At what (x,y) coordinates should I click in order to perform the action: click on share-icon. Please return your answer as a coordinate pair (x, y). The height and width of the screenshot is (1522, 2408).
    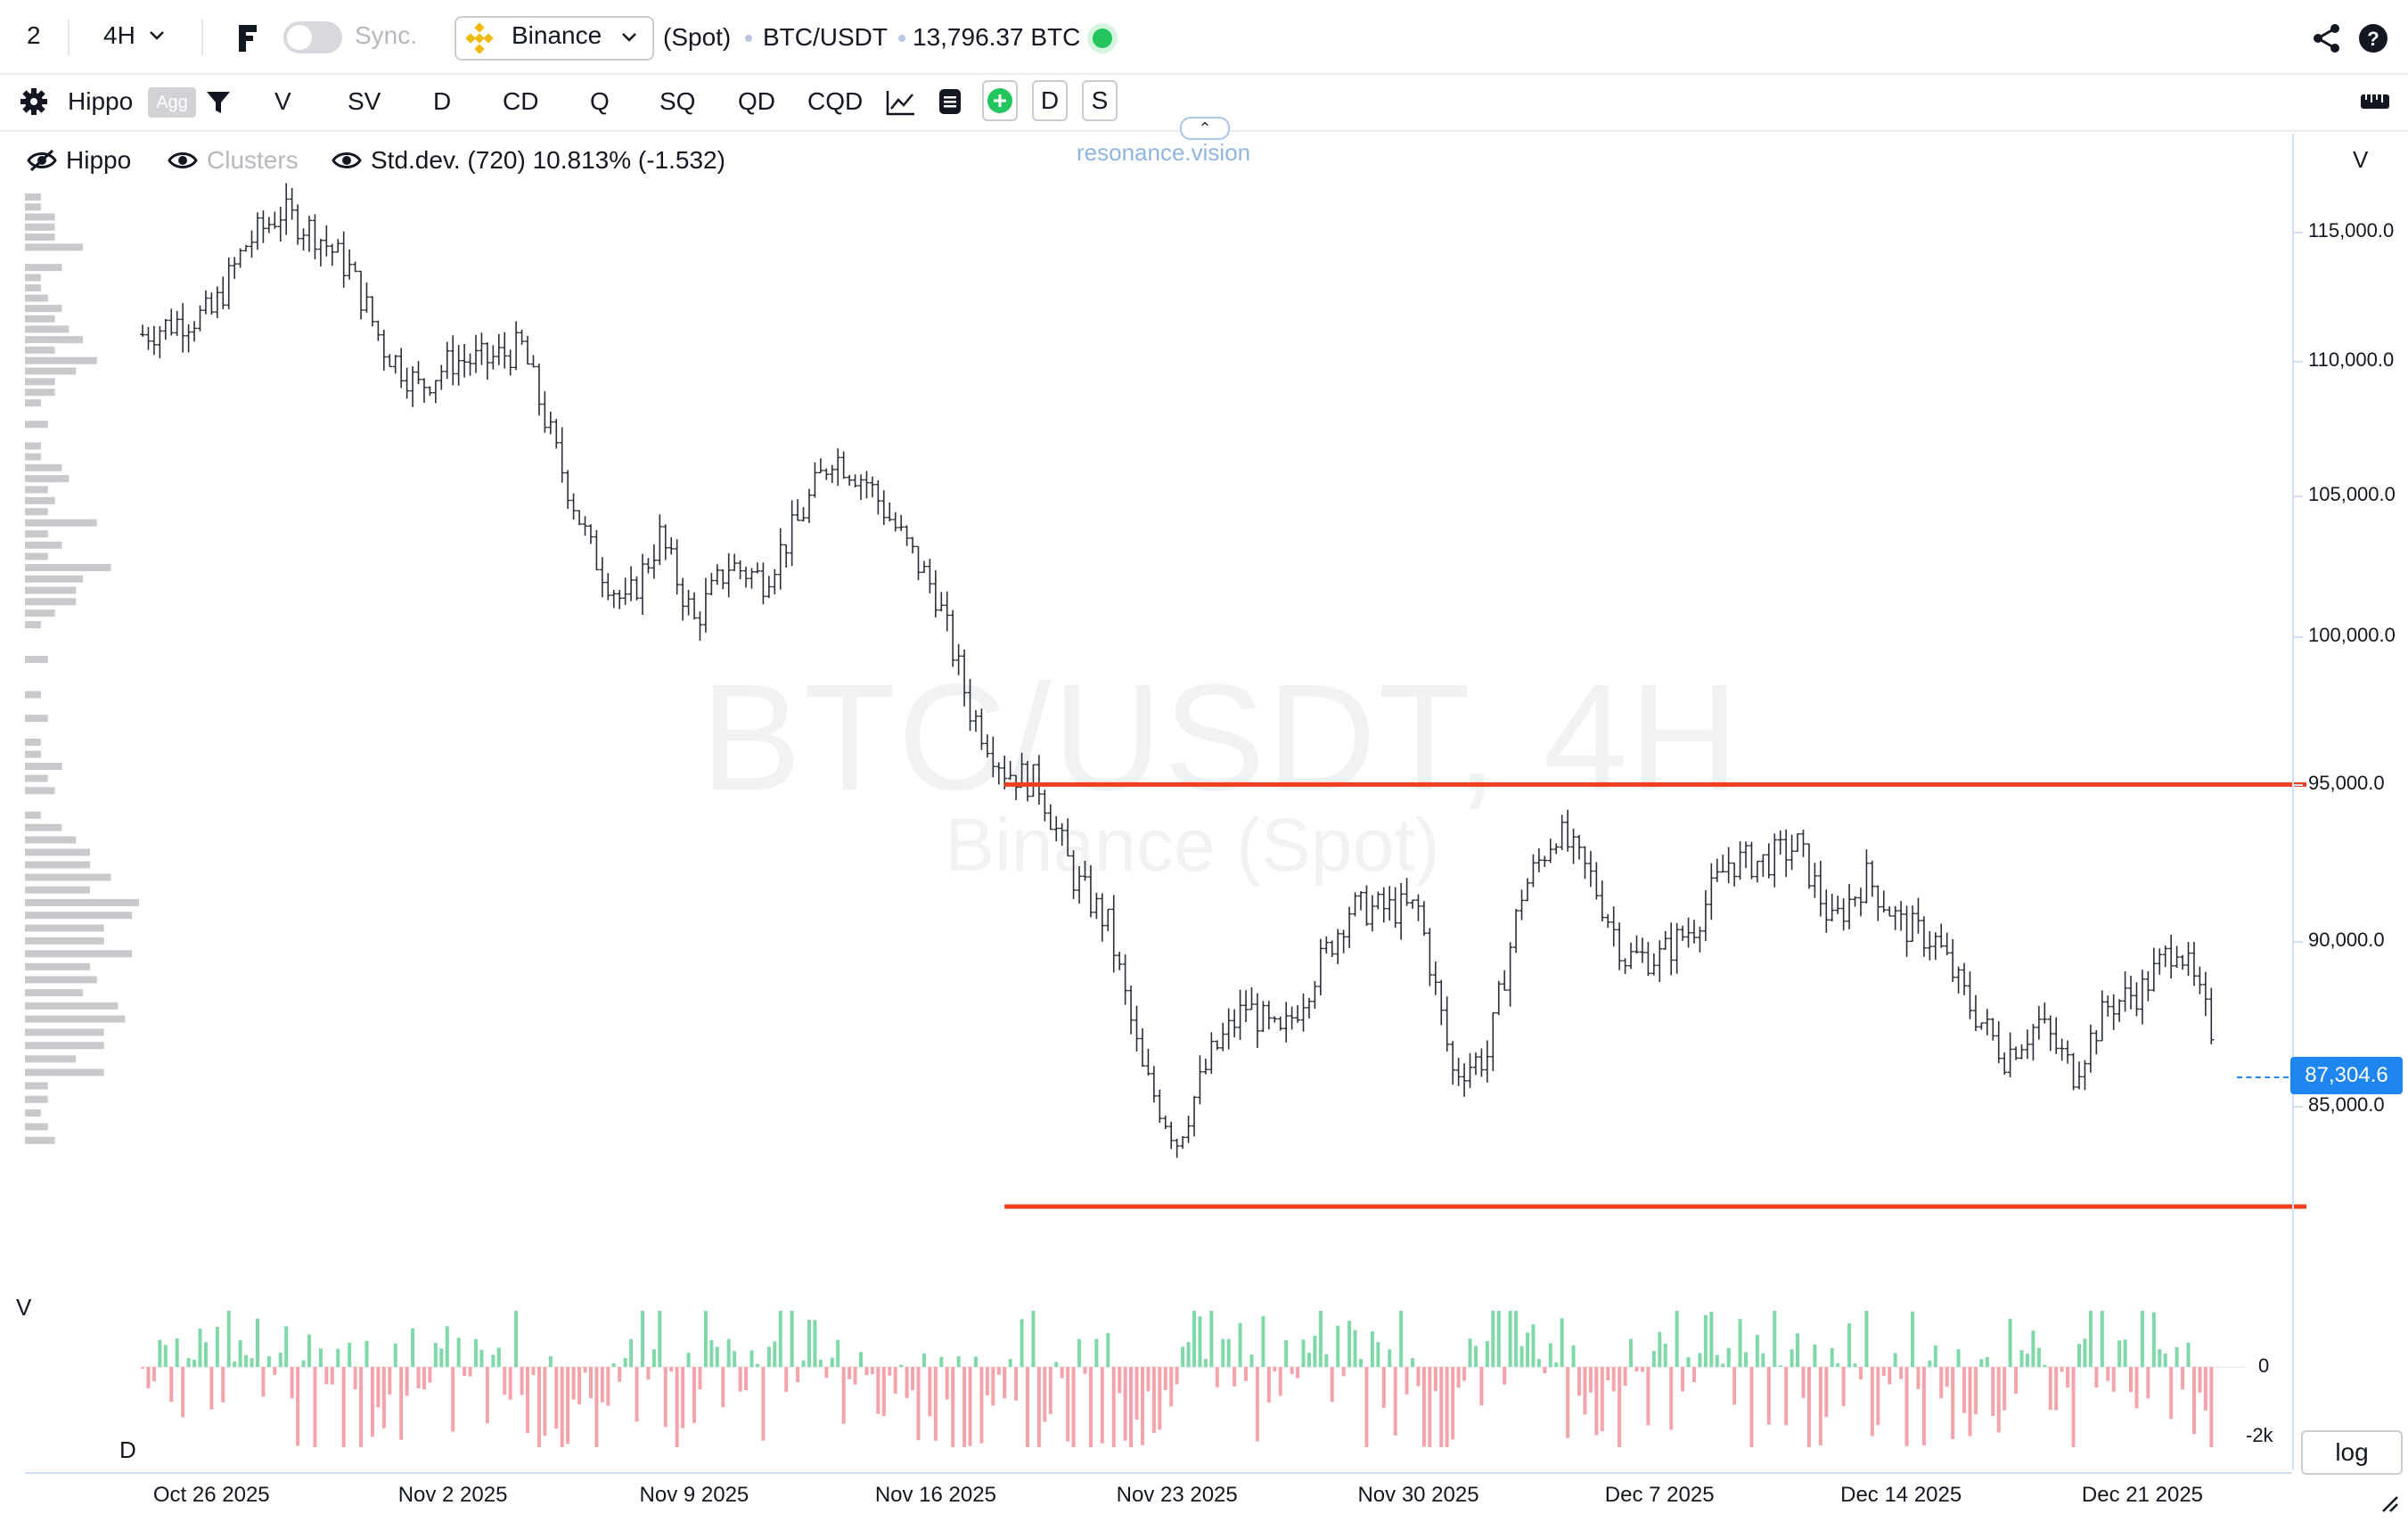
    Looking at the image, I should click on (2327, 38).